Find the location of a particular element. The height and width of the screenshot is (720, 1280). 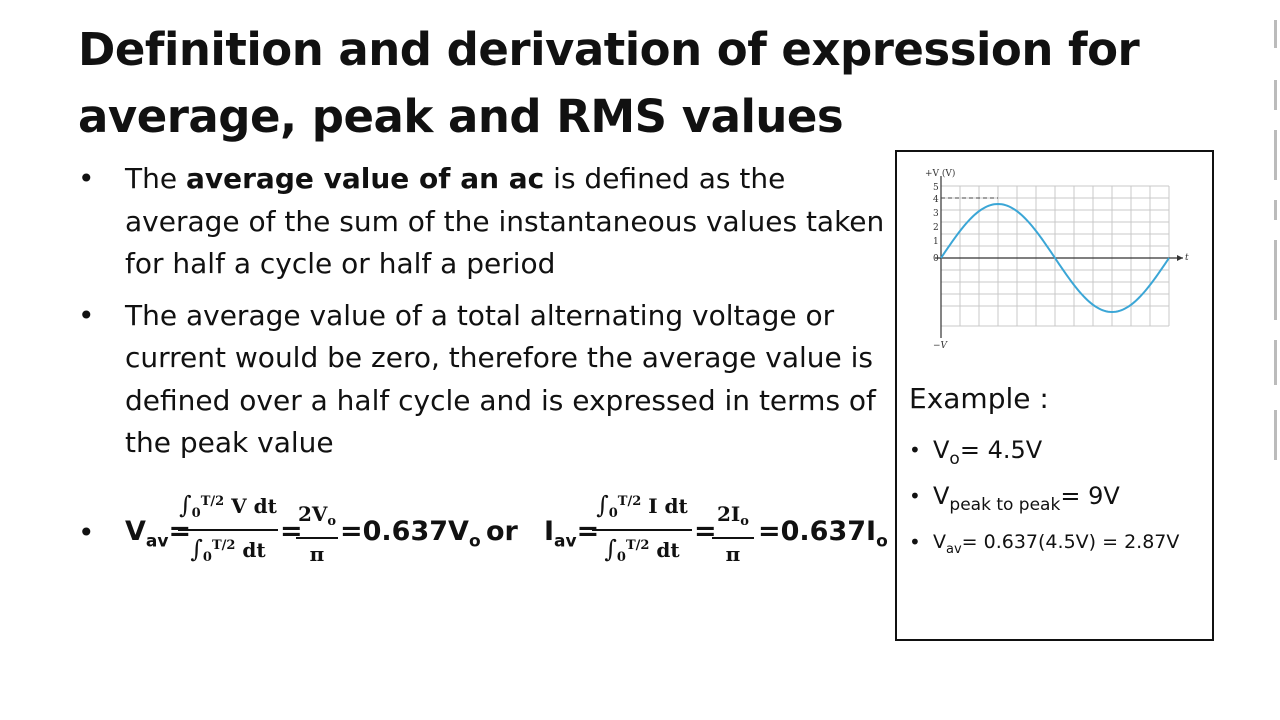

sine-wave is located at coordinates (1055, 258).